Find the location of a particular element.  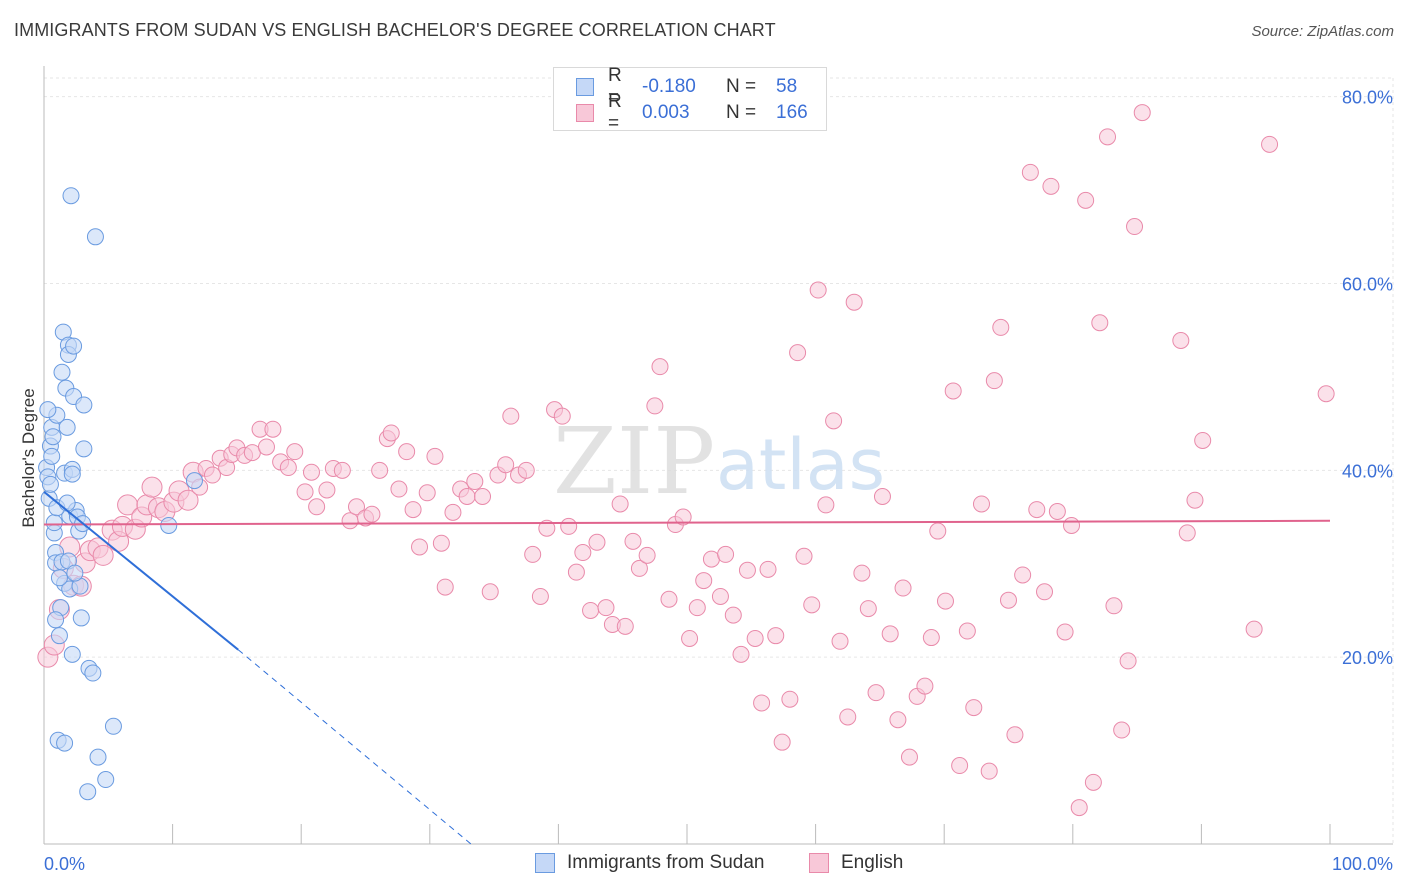

watermark-zip: ZIP is located at coordinates (634, 461).